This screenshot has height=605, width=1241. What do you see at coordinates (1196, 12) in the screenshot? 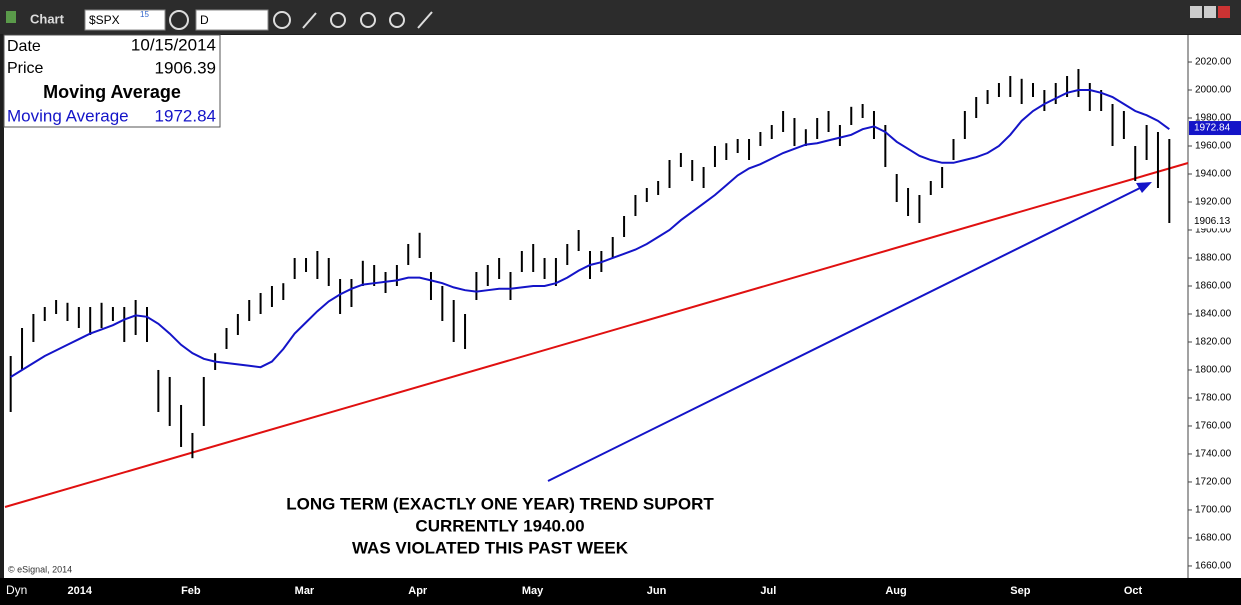
I see `minimize-button` at bounding box center [1196, 12].